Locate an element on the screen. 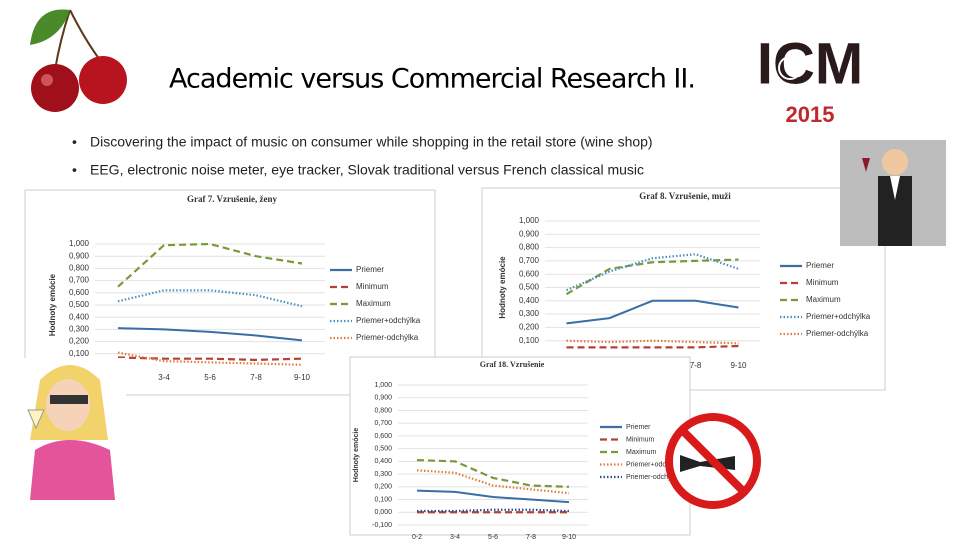  chart-title: Graf 7. Vzrušenie, ženy is located at coordinates (232, 199).